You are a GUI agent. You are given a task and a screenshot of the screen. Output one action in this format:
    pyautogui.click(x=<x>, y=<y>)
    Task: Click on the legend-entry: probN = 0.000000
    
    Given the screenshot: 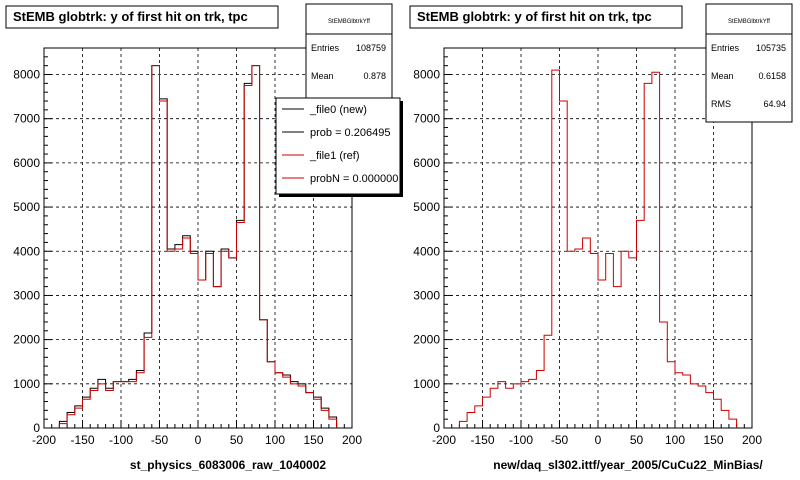 What is the action you would take?
    pyautogui.click(x=354, y=179)
    